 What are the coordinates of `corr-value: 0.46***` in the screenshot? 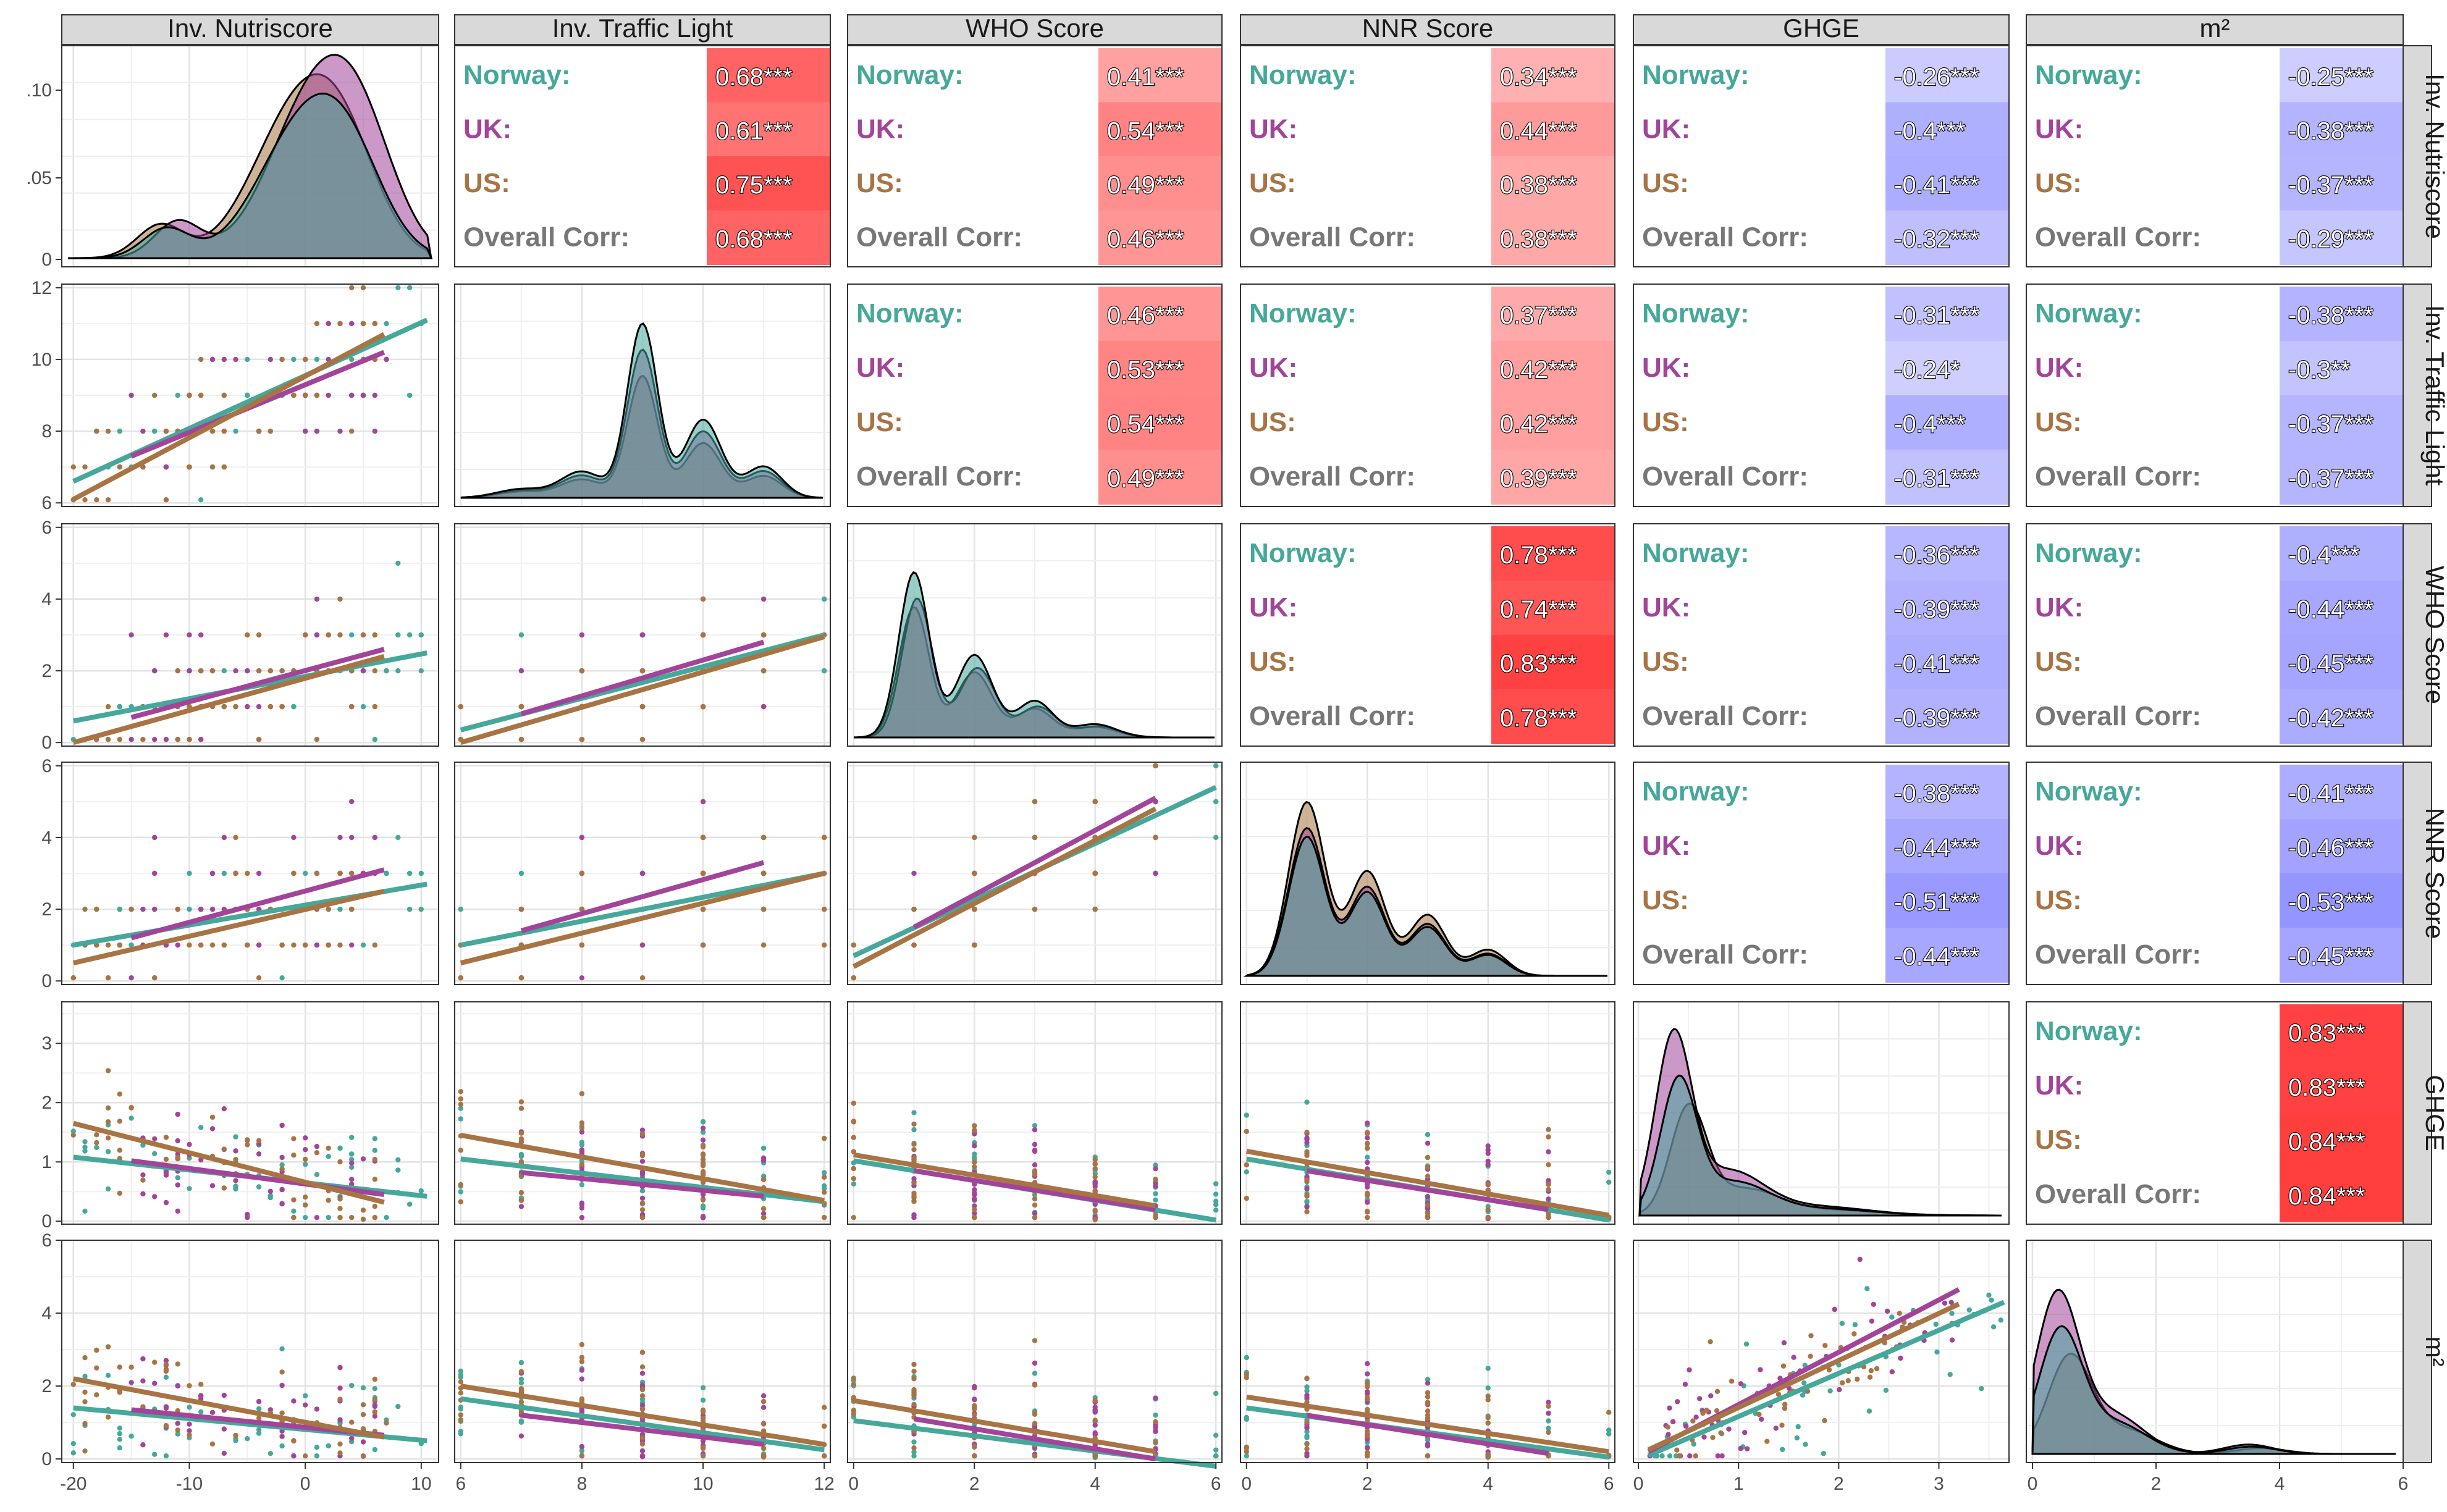 It's located at (1145, 315).